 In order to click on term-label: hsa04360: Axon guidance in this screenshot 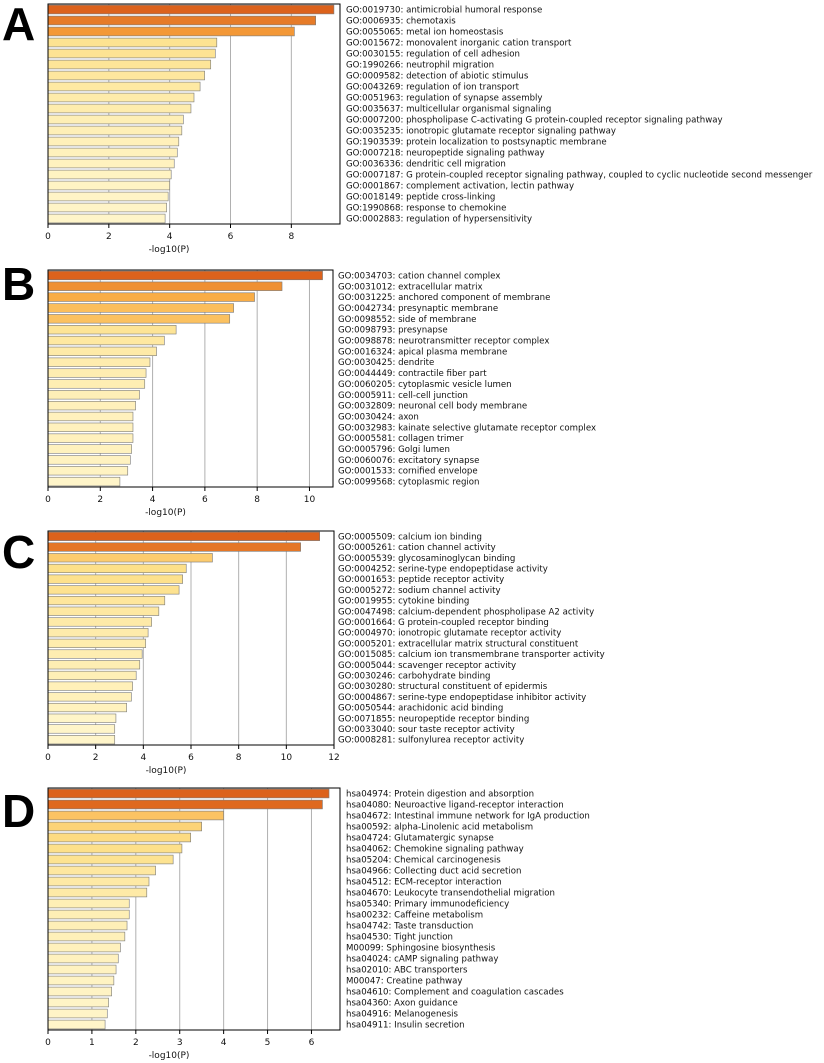, I will do `click(402, 1004)`.